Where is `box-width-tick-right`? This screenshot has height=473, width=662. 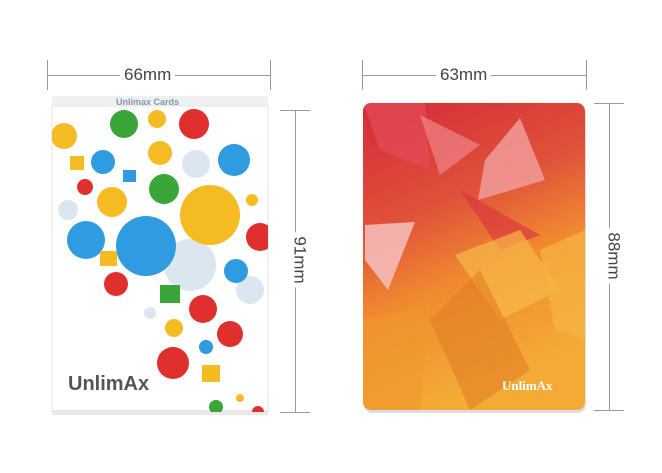
box-width-tick-right is located at coordinates (270, 75).